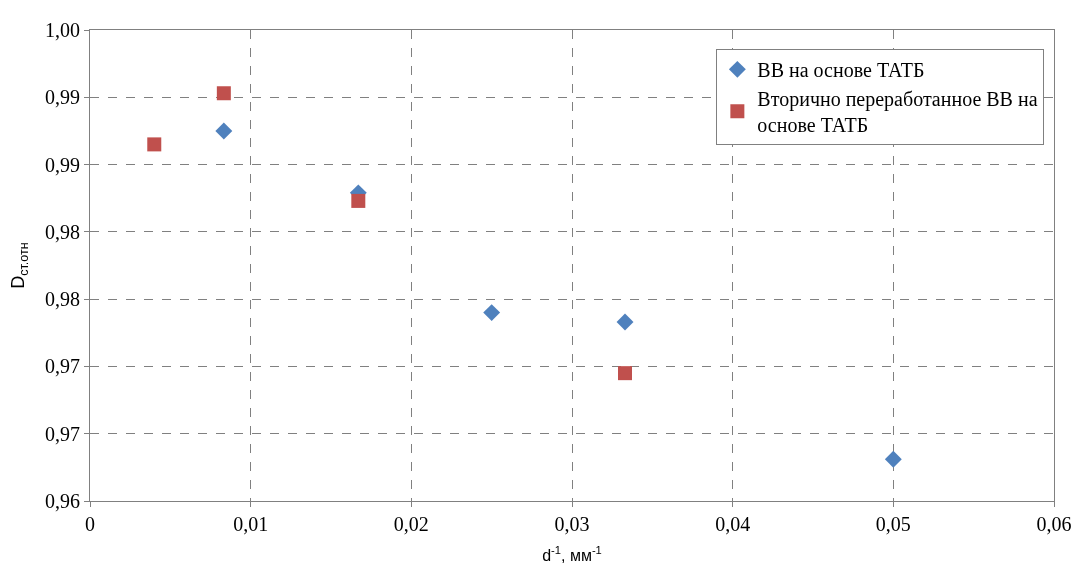 Image resolution: width=1084 pixels, height=573 pixels. What do you see at coordinates (572, 553) in the screenshot?
I see `x-axis-title: d$^{-1}$, мм$^{-1}$` at bounding box center [572, 553].